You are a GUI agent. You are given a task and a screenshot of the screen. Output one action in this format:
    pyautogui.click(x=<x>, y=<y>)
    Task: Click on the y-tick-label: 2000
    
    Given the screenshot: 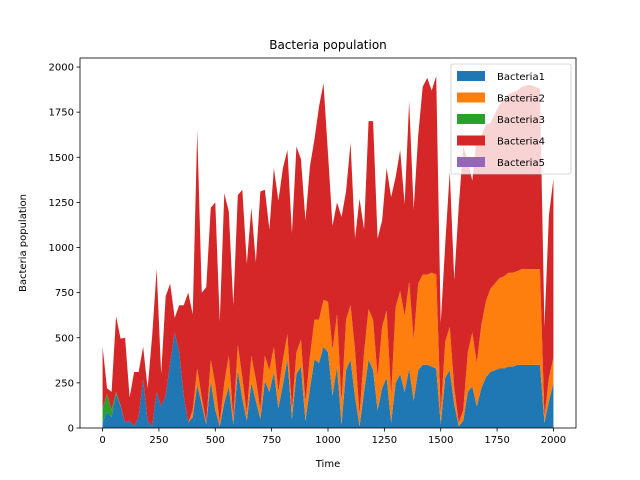 What is the action you would take?
    pyautogui.click(x=61, y=68)
    